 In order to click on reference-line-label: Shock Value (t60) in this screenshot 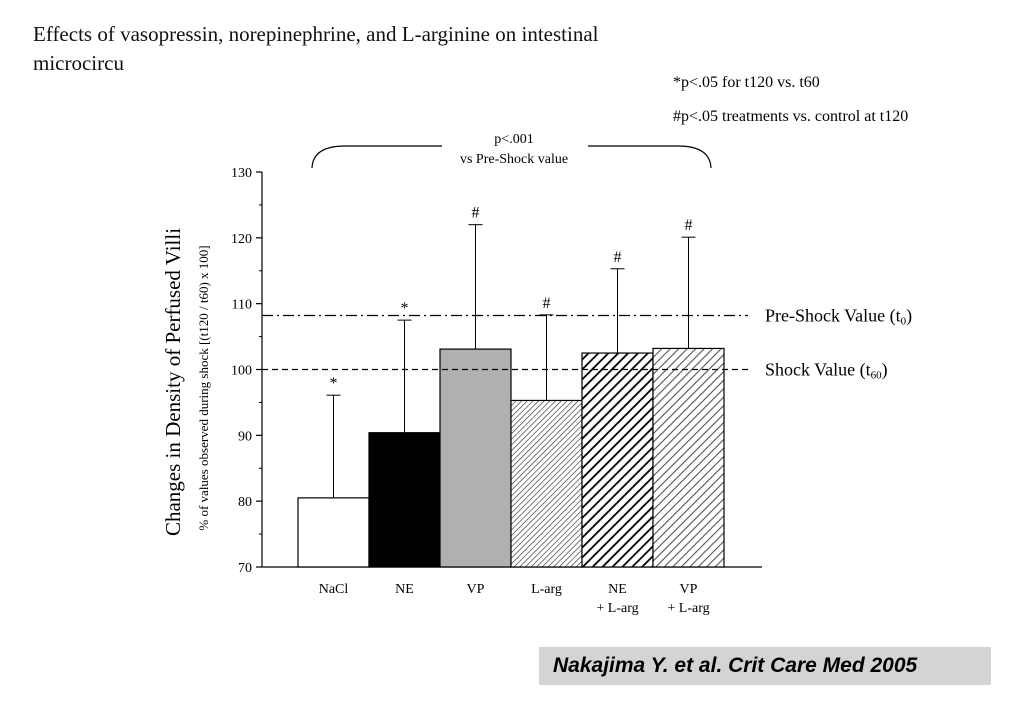, I will do `click(826, 371)`.